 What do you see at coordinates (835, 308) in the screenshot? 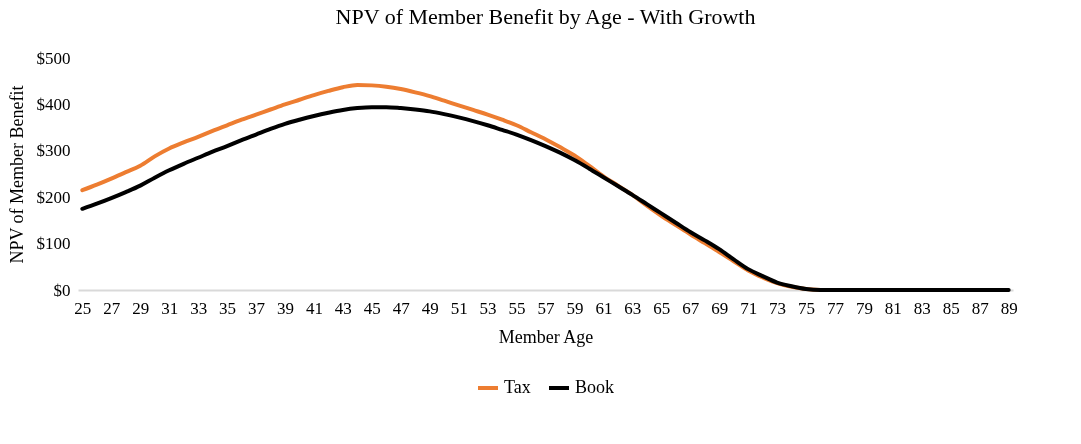
I see `x-tick-label: 77` at bounding box center [835, 308].